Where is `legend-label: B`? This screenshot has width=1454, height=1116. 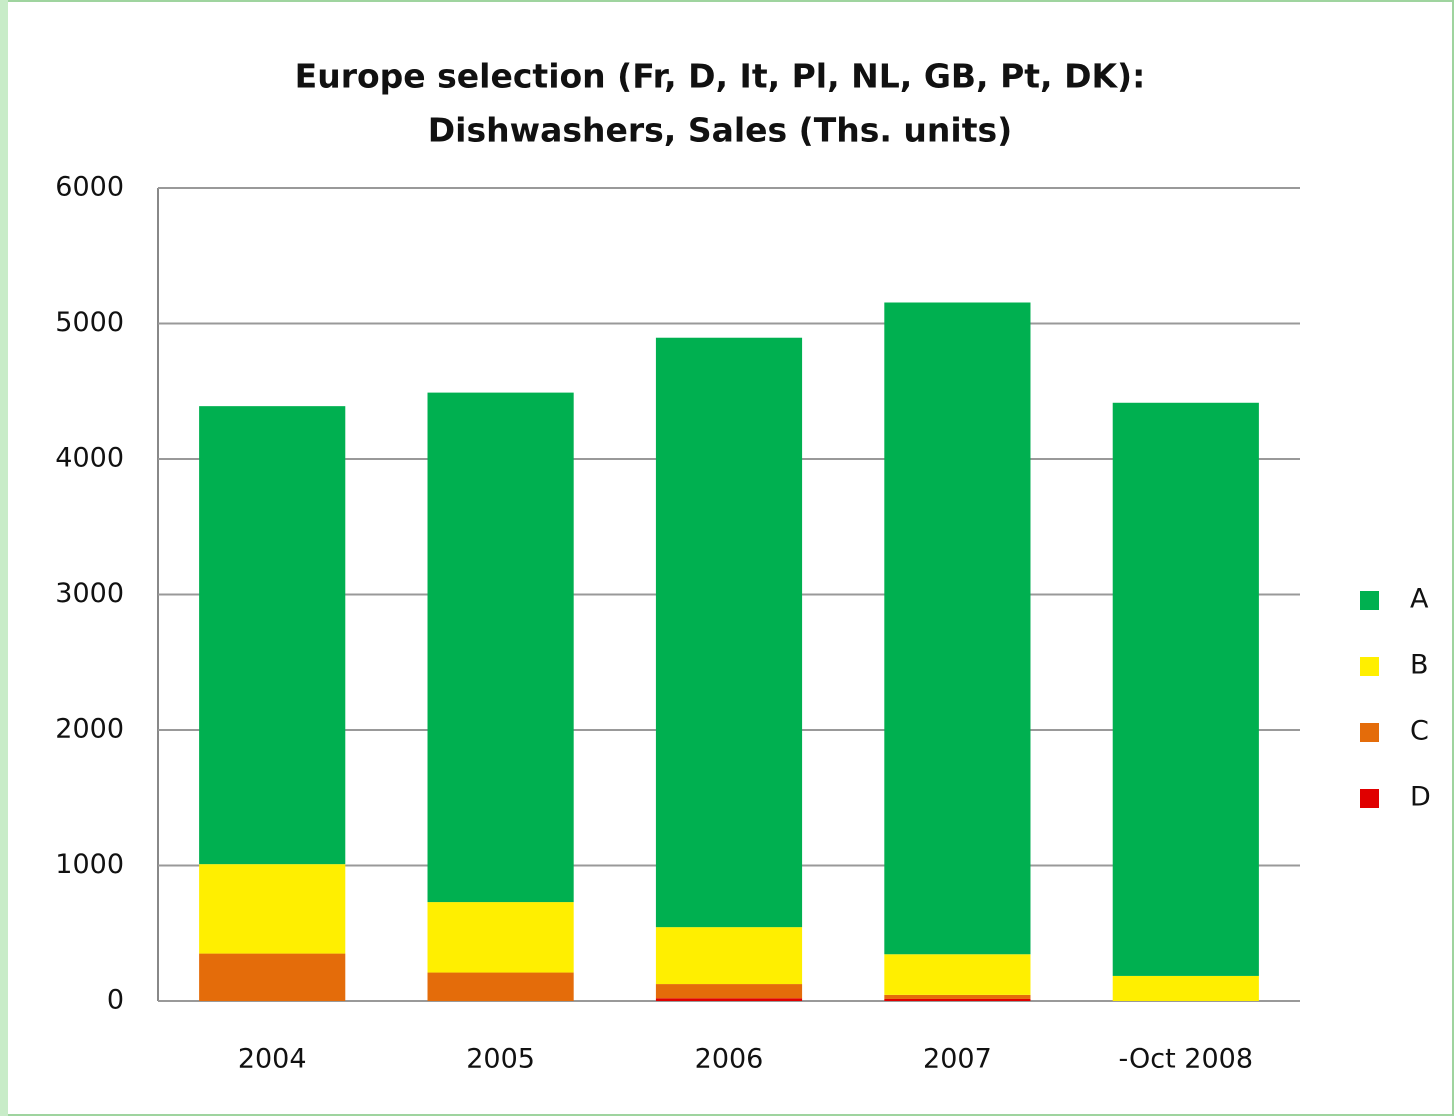 legend-label: B is located at coordinates (1419, 665).